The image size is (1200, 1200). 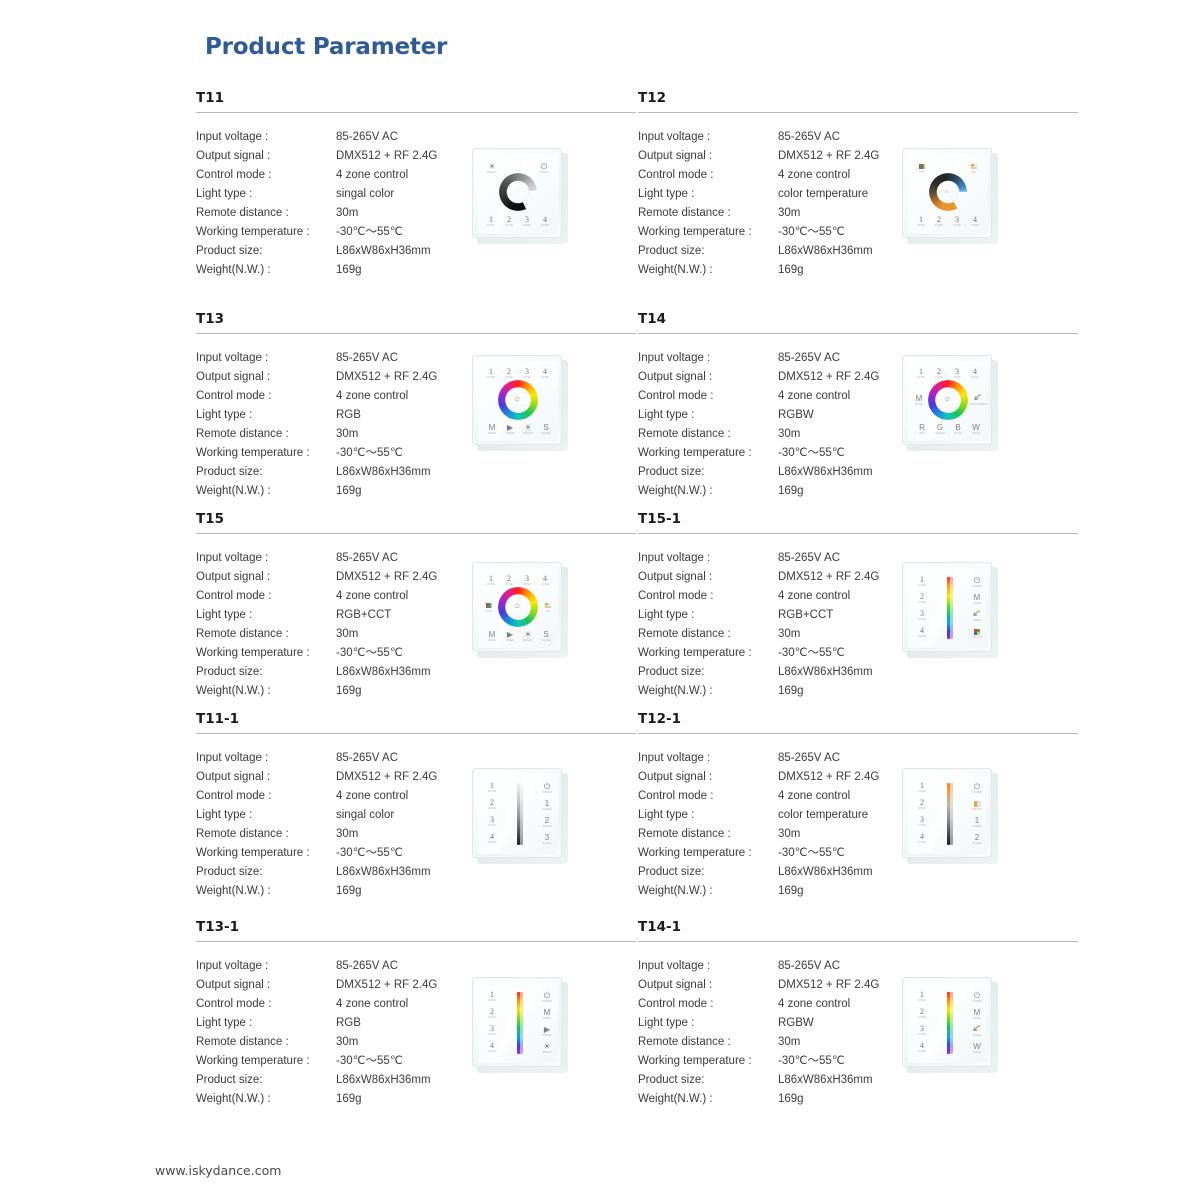 I want to click on control-wheel, so click(x=518, y=192).